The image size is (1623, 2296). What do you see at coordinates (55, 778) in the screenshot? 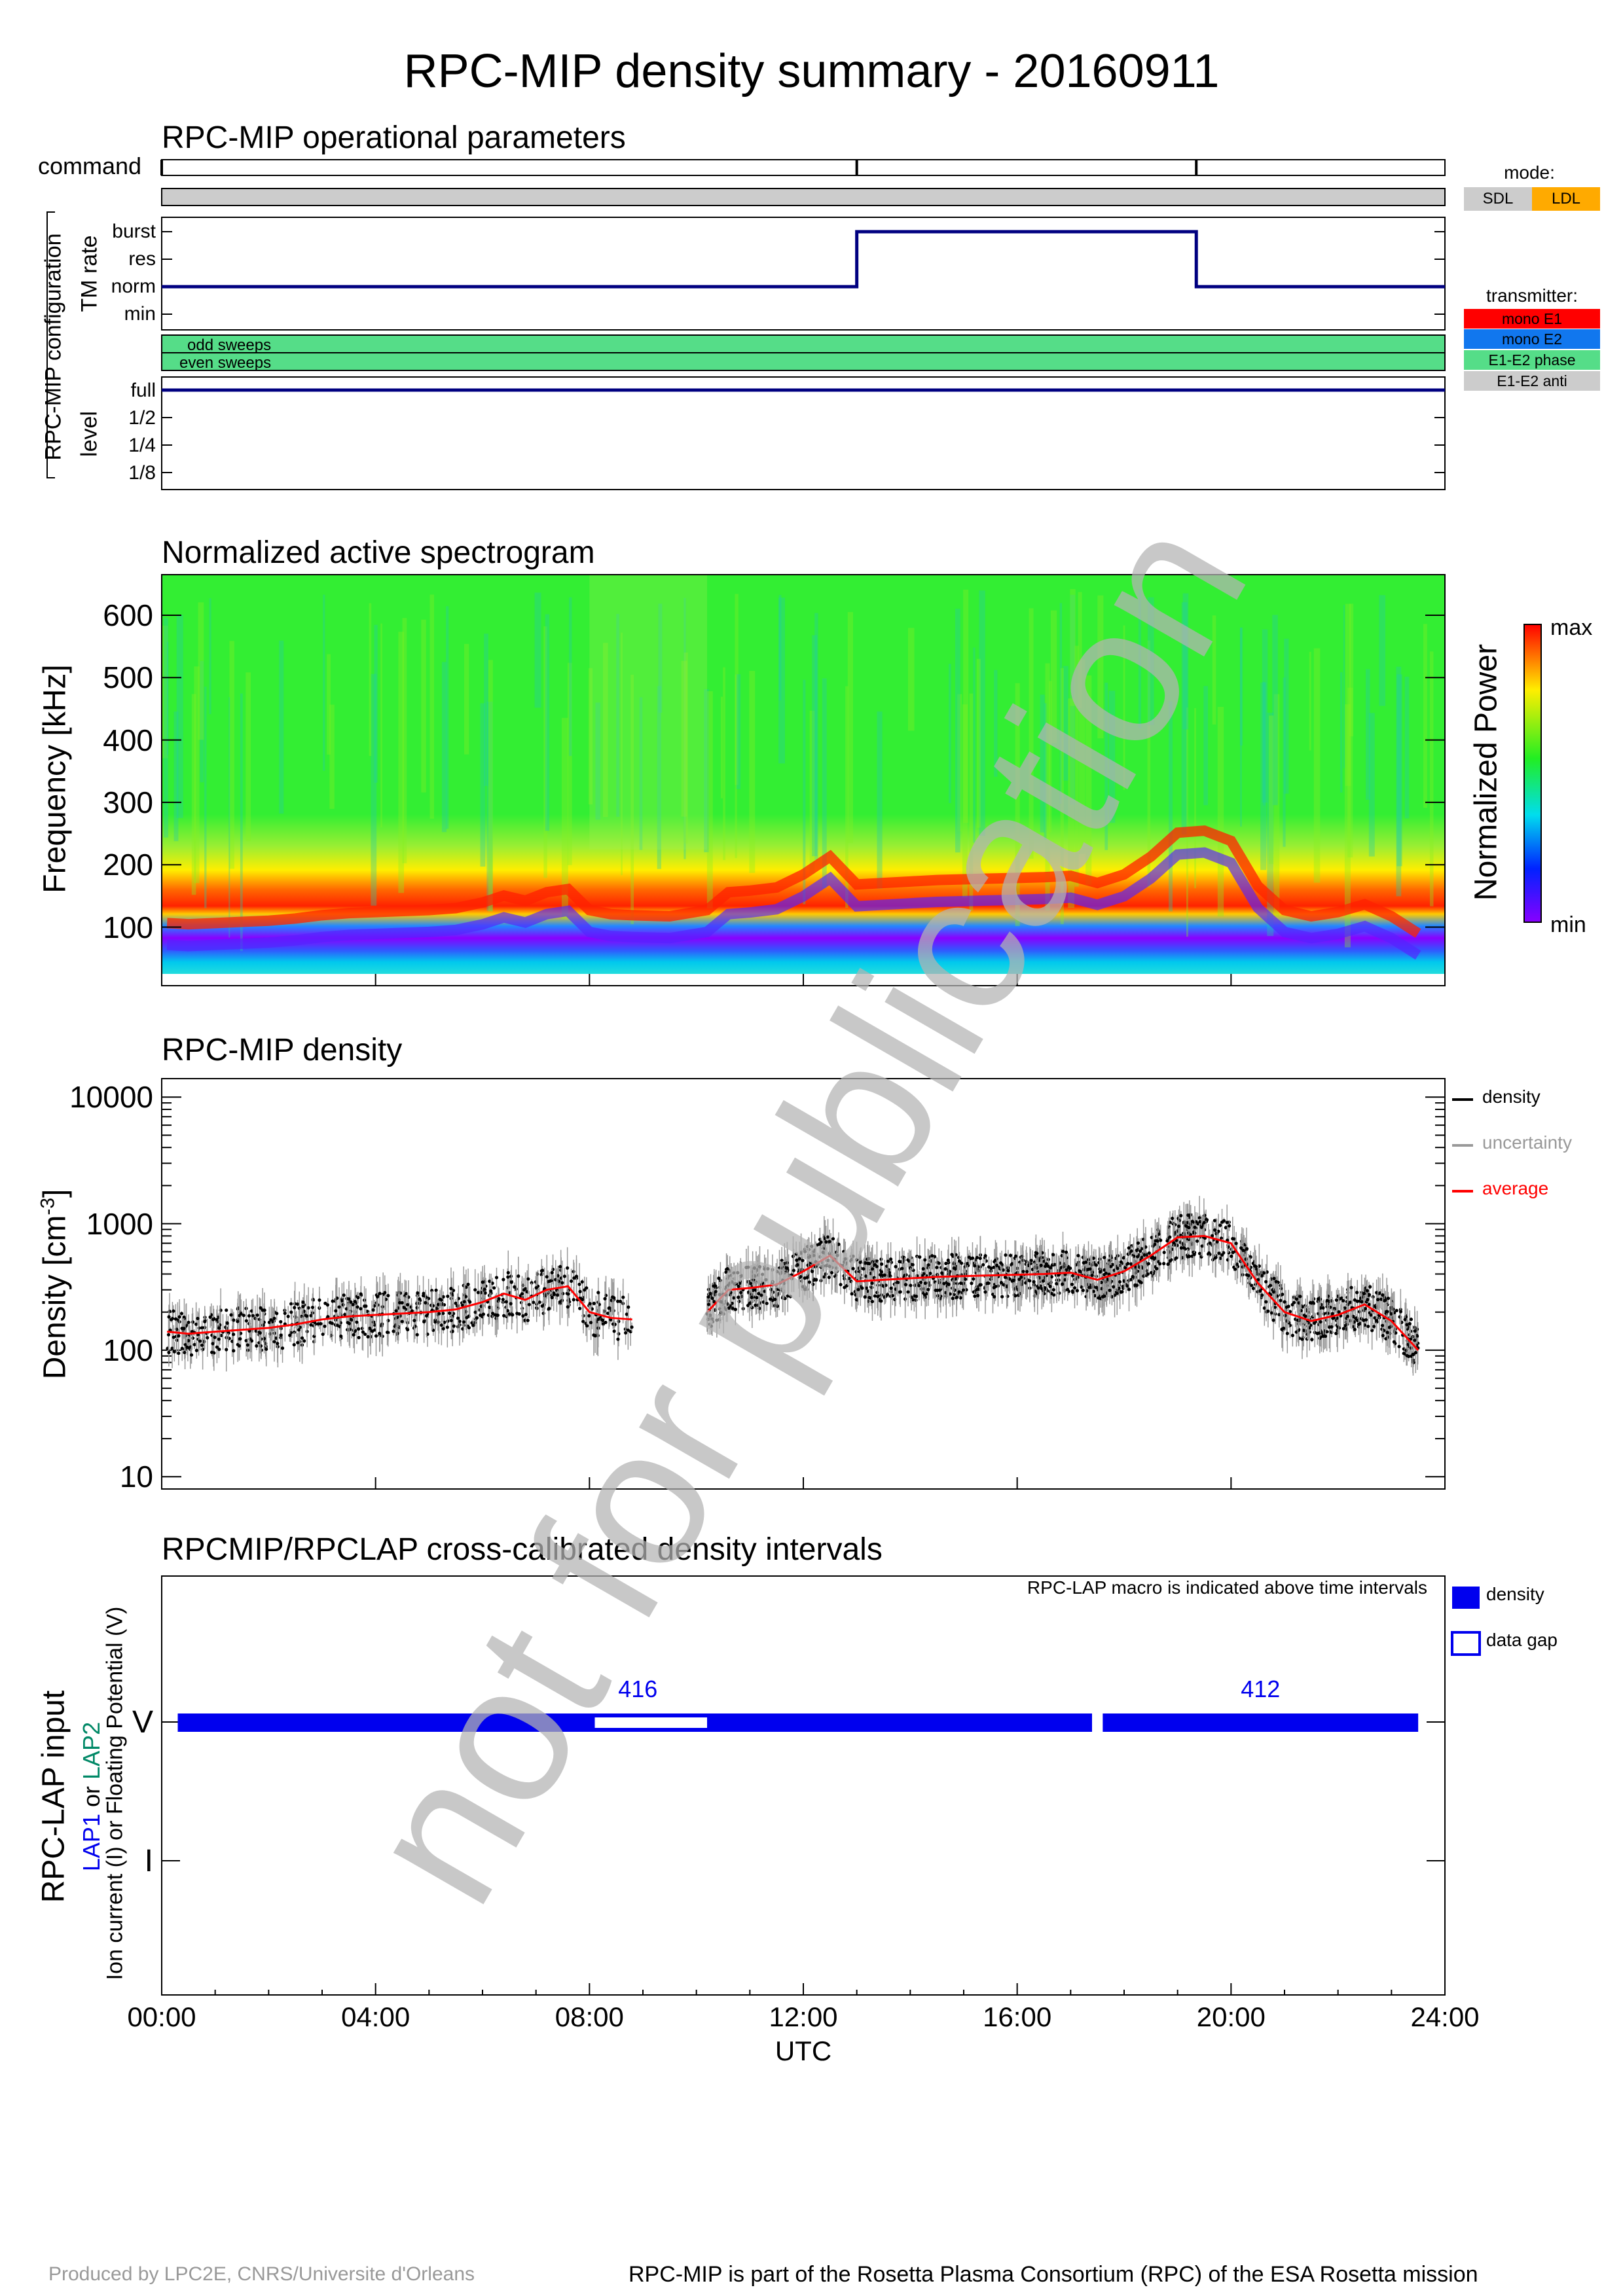
I see `spectrogram-ylabel: Frequency [kHz]` at bounding box center [55, 778].